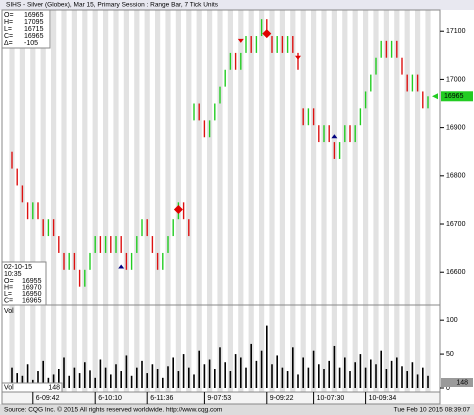 The image size is (474, 415). What do you see at coordinates (432, 410) in the screenshot?
I see `timestamp: Tue Feb 10 2015 08:39:07` at bounding box center [432, 410].